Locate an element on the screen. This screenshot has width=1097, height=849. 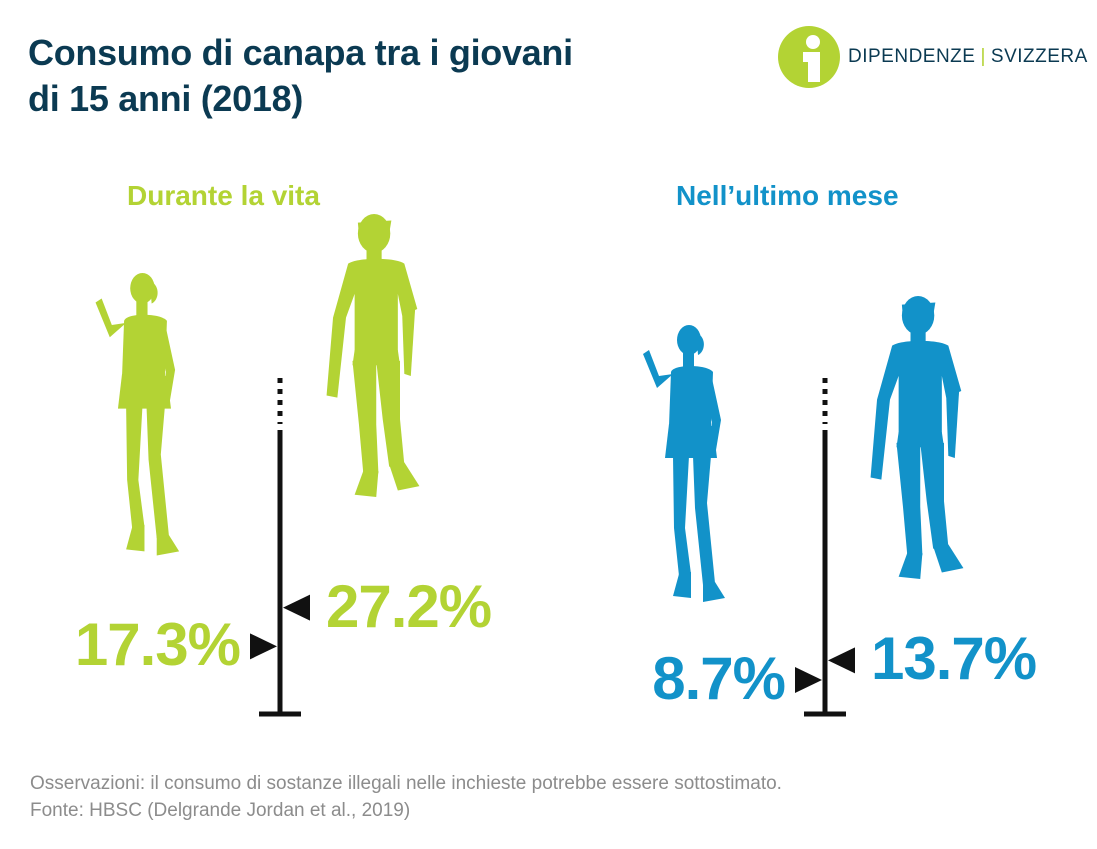
value-label-last-month-female: 8.7% is located at coordinates (719, 678).